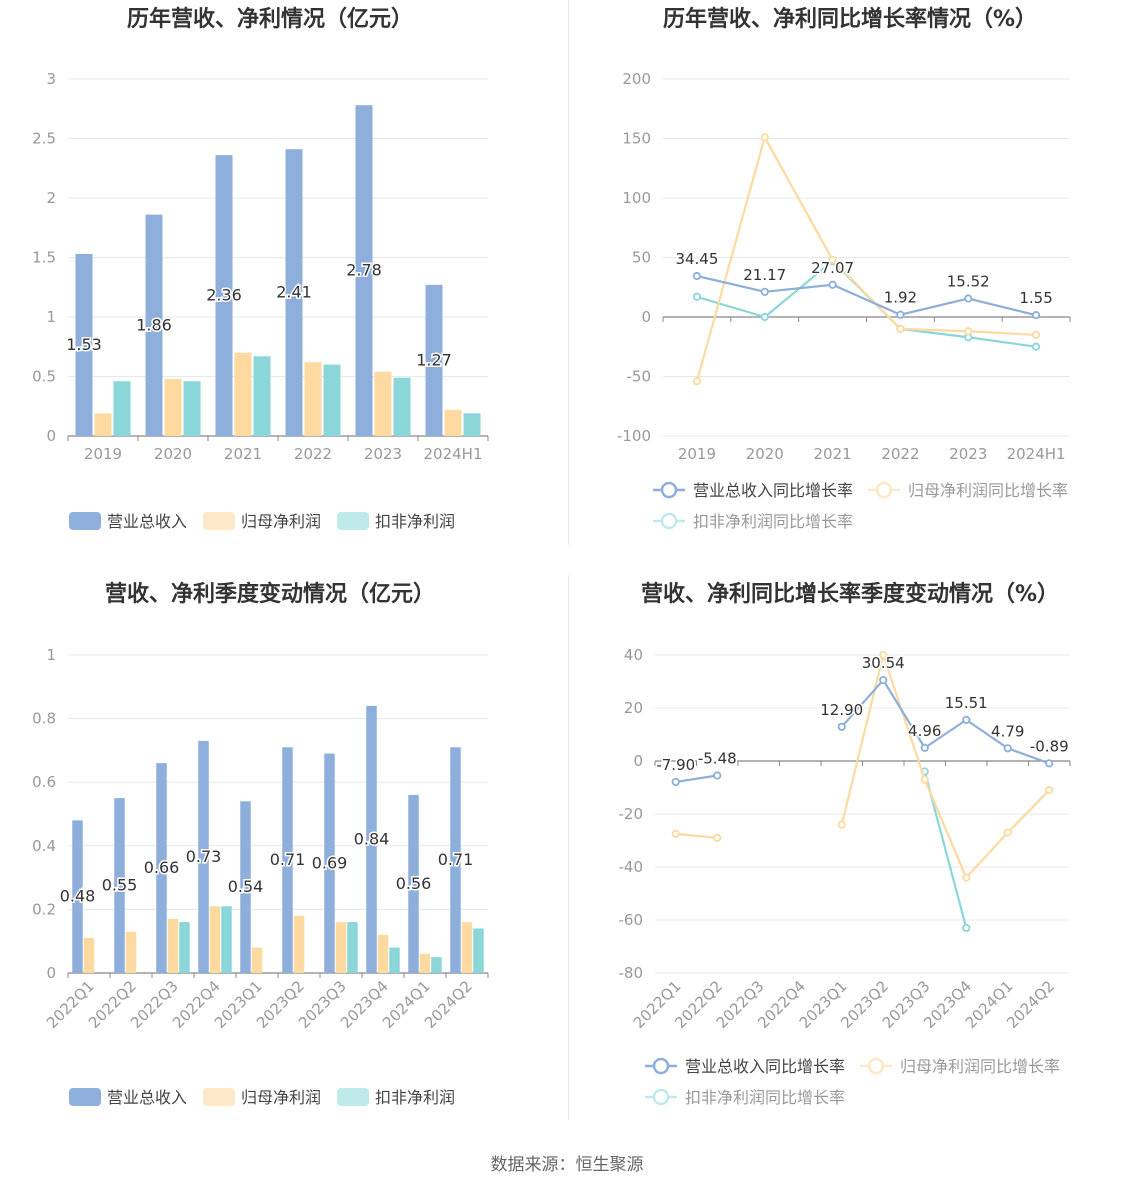 This screenshot has width=1134, height=1188. Describe the element at coordinates (44, 846) in the screenshot. I see `y-tick-label: 0.4` at that location.